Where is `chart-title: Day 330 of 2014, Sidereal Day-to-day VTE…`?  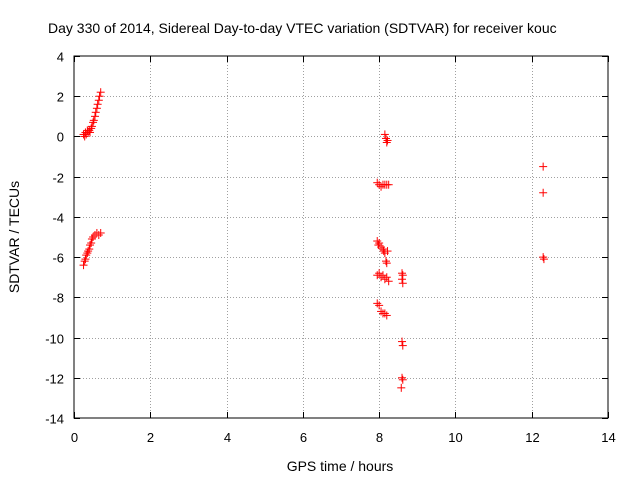 chart-title: Day 330 of 2014, Sidereal Day-to-day VTE… is located at coordinates (302, 28).